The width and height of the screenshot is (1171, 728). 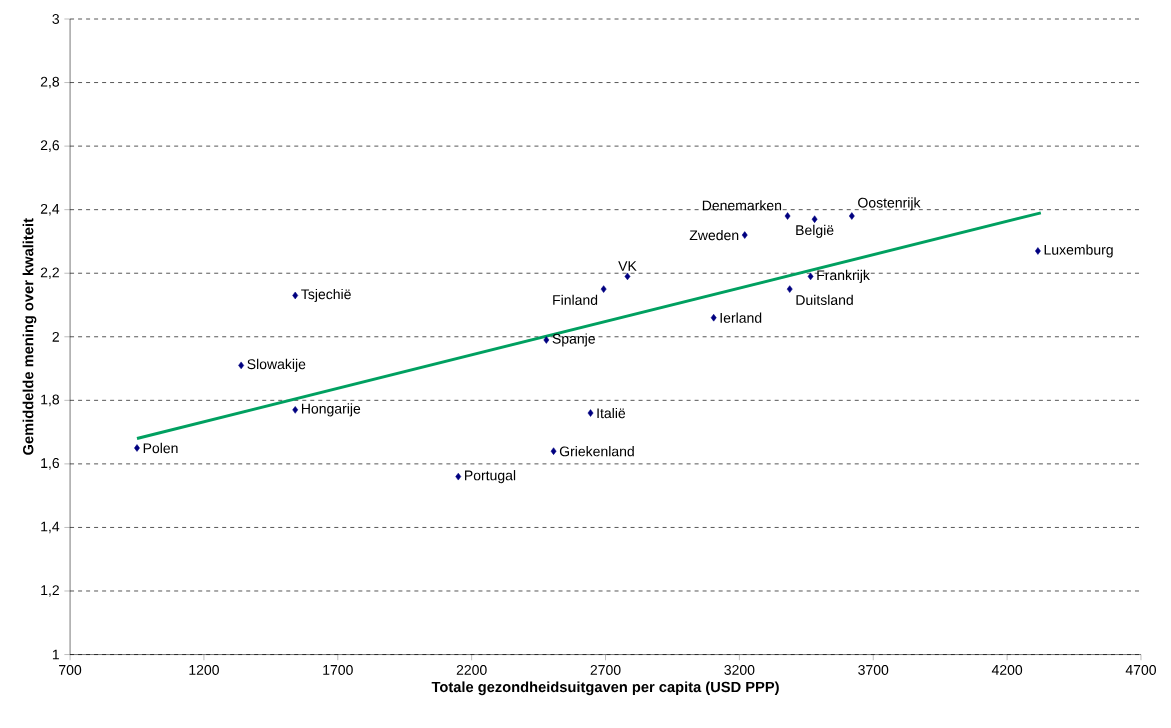 I want to click on y-tick-label: 2,6, so click(x=50, y=146).